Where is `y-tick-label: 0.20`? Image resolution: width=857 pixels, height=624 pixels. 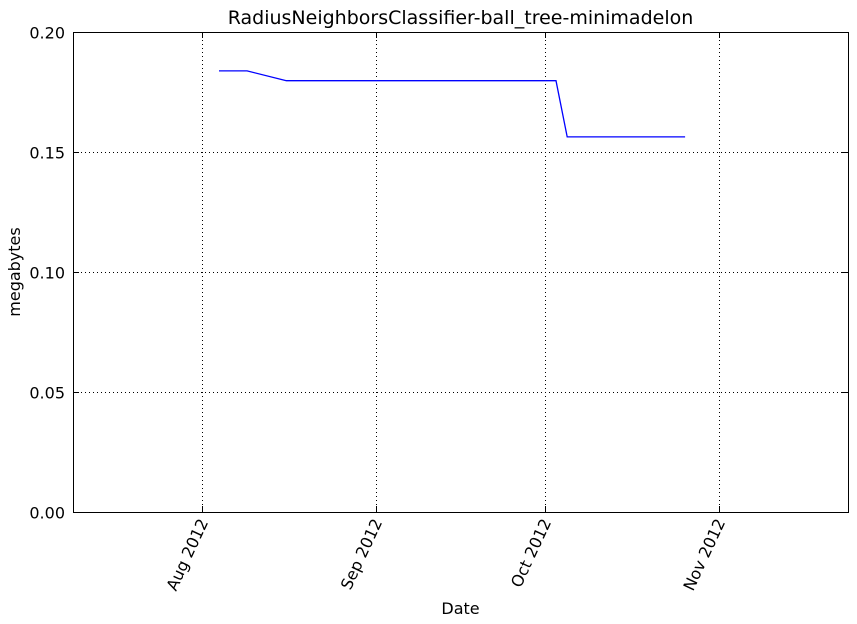
y-tick-label: 0.20 is located at coordinates (47, 33).